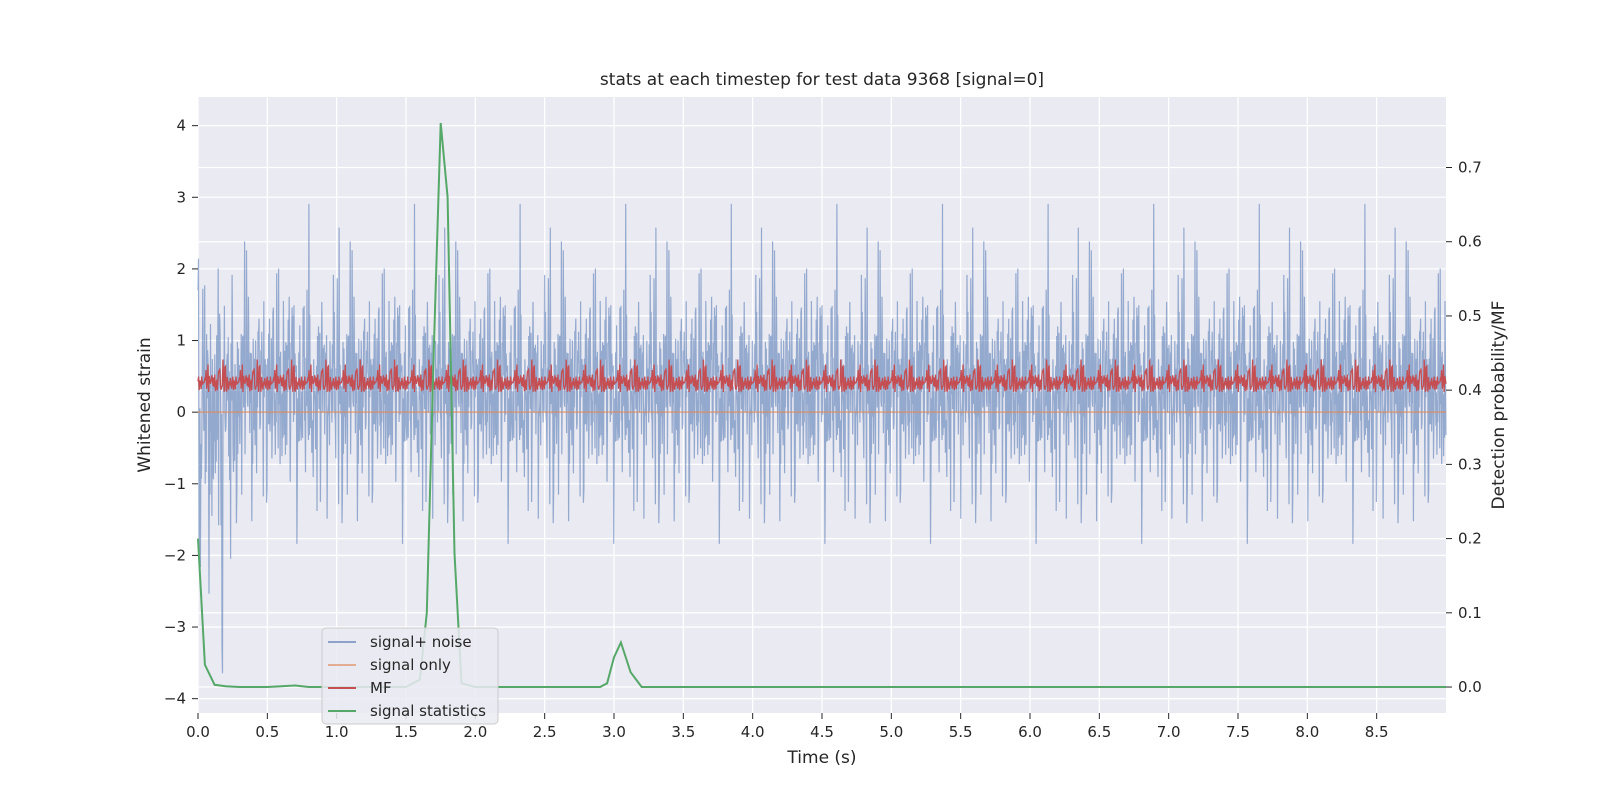 The width and height of the screenshot is (1600, 800). What do you see at coordinates (181, 197) in the screenshot?
I see `y-tick-label: 3` at bounding box center [181, 197].